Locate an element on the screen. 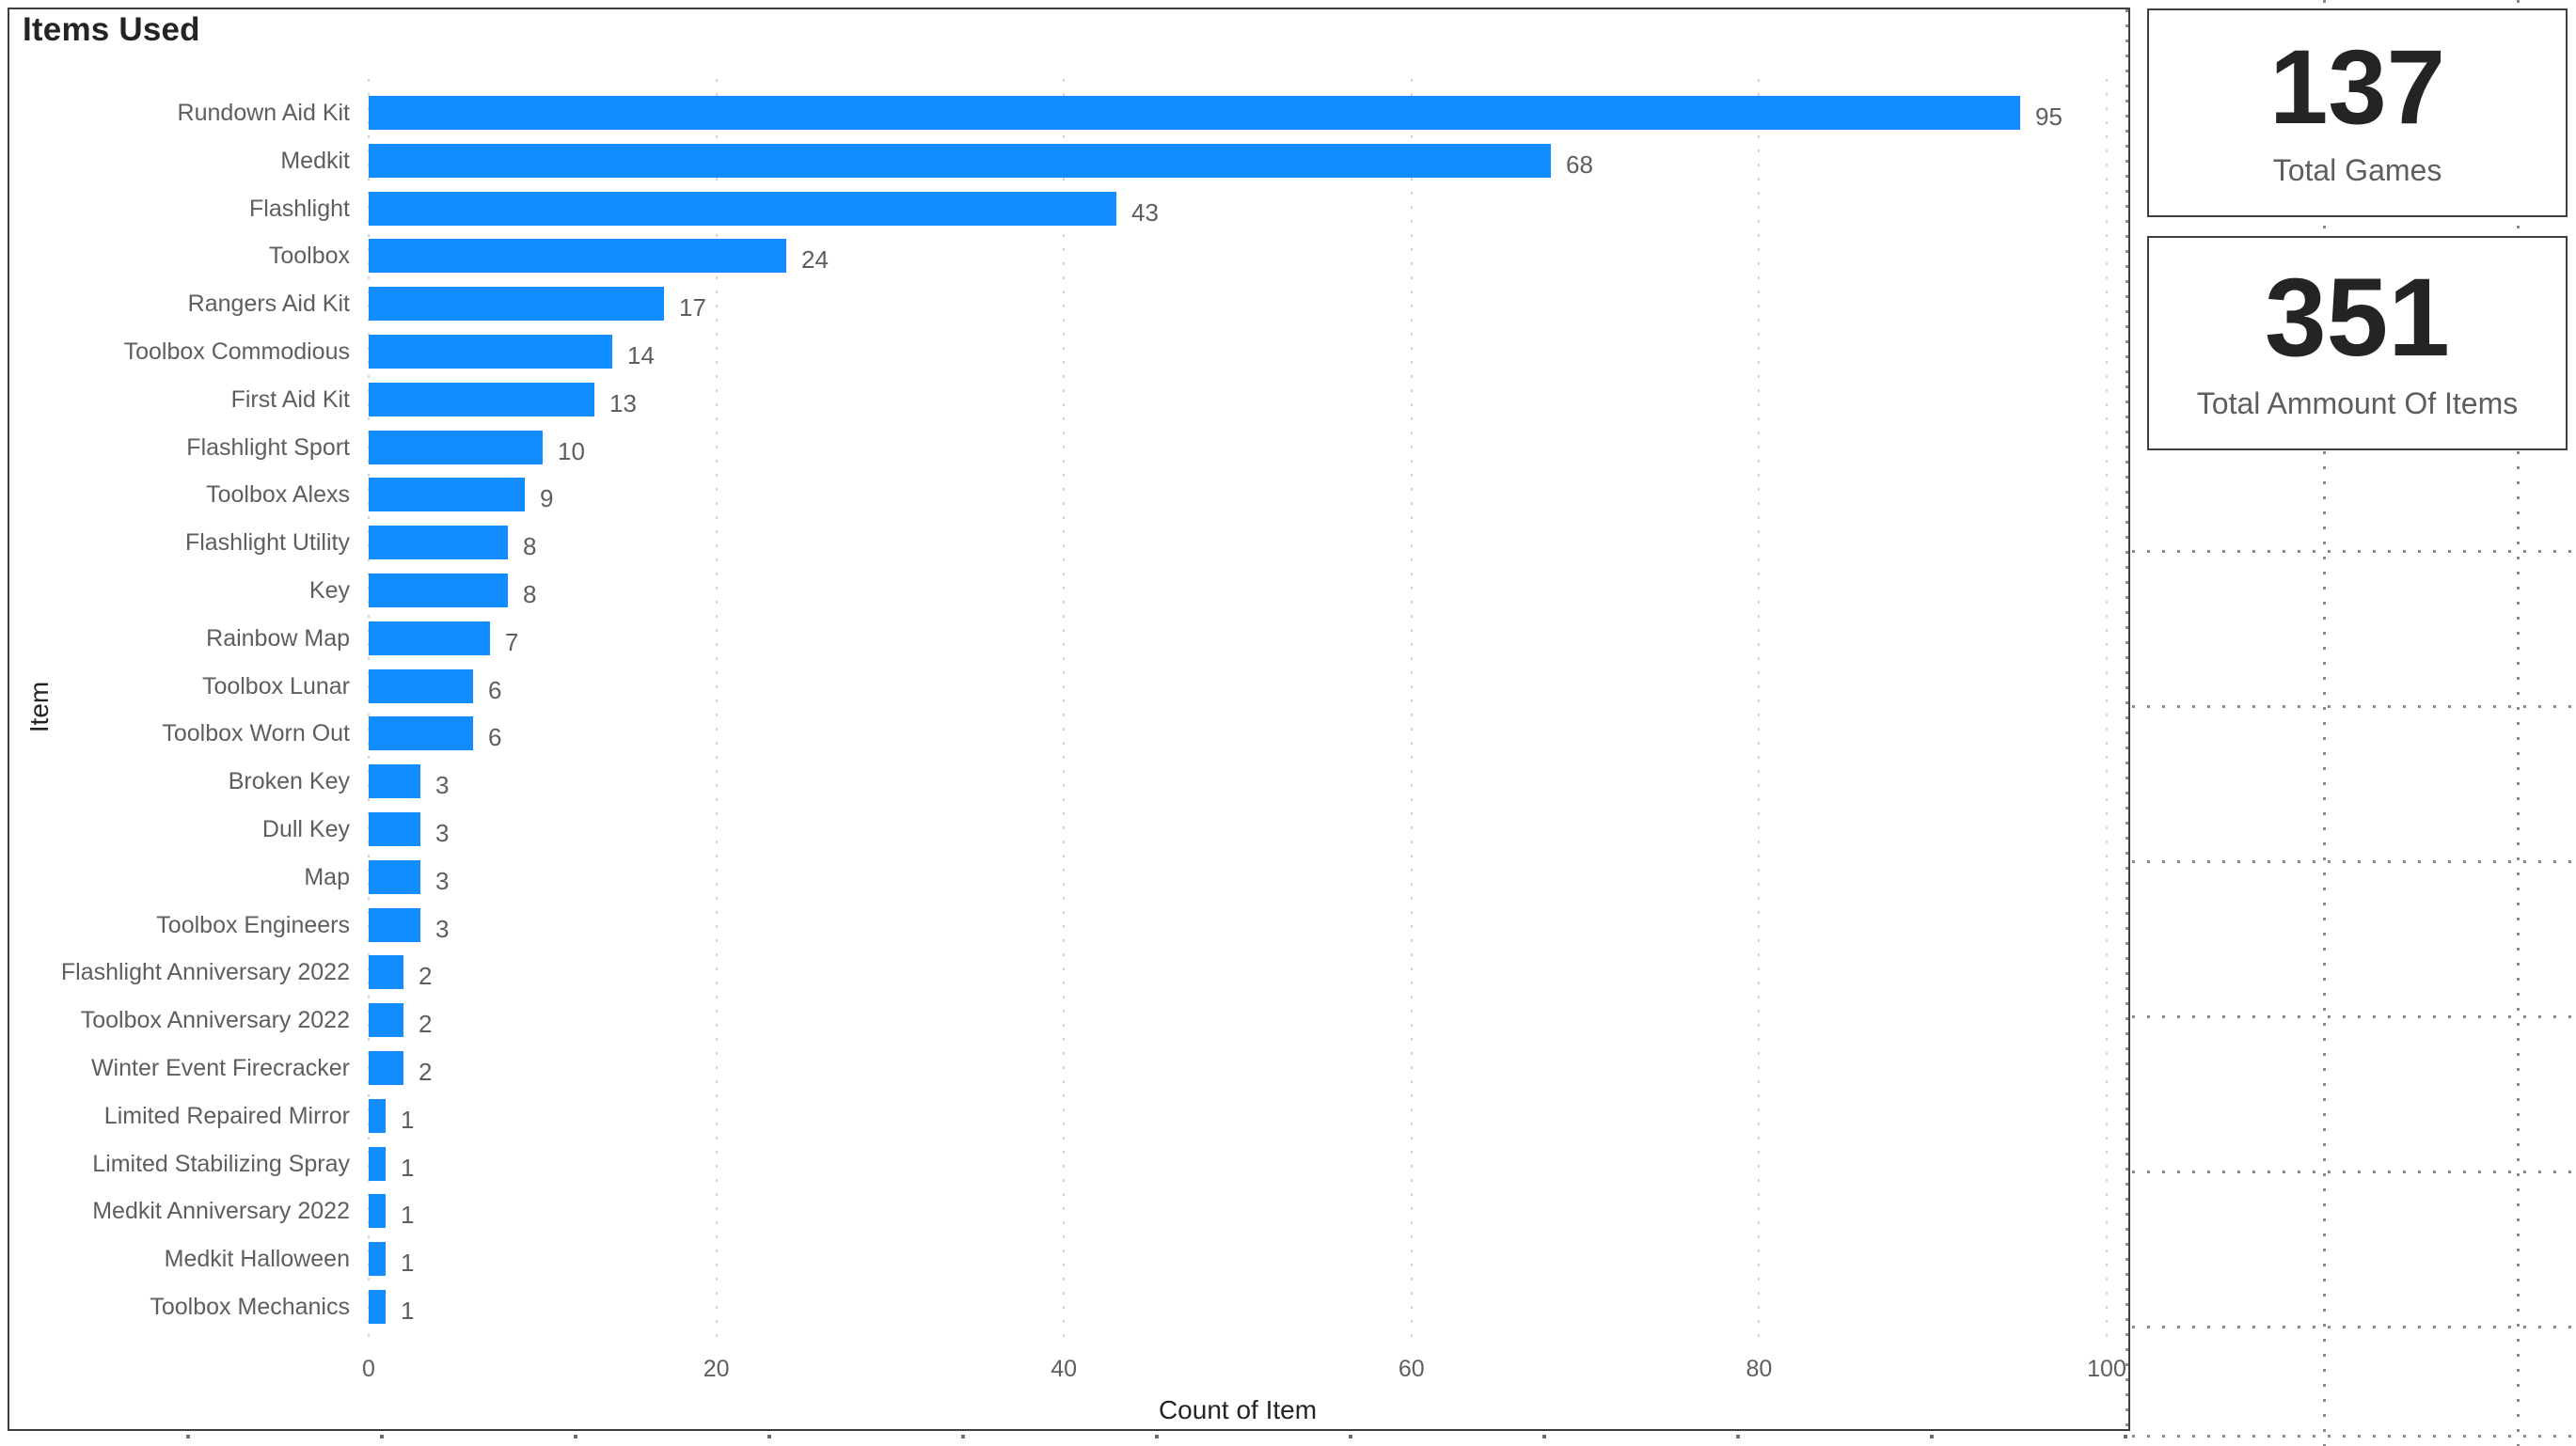 Image resolution: width=2576 pixels, height=1446 pixels. bar-row: Toolbox Lunar 6 is located at coordinates (1288, 692).